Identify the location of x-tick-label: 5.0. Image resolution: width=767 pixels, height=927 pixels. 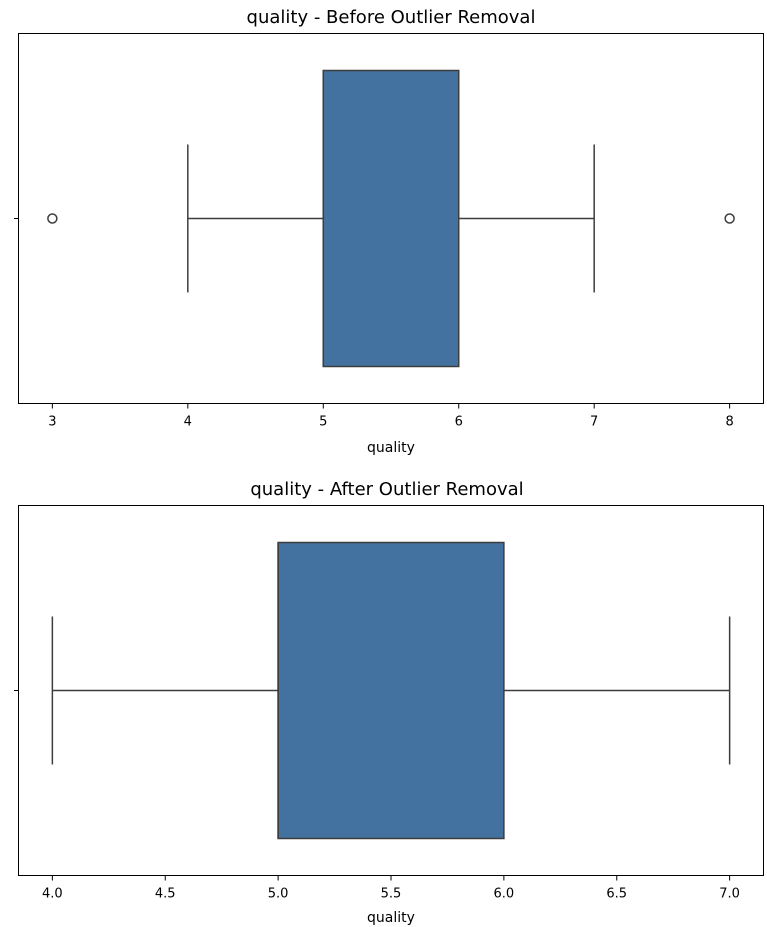
(278, 894).